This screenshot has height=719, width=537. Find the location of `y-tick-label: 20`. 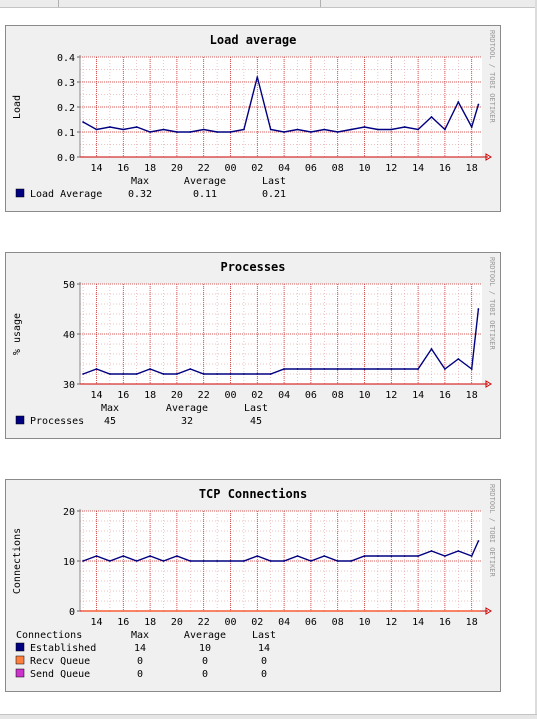

y-tick-label: 20 is located at coordinates (69, 512).